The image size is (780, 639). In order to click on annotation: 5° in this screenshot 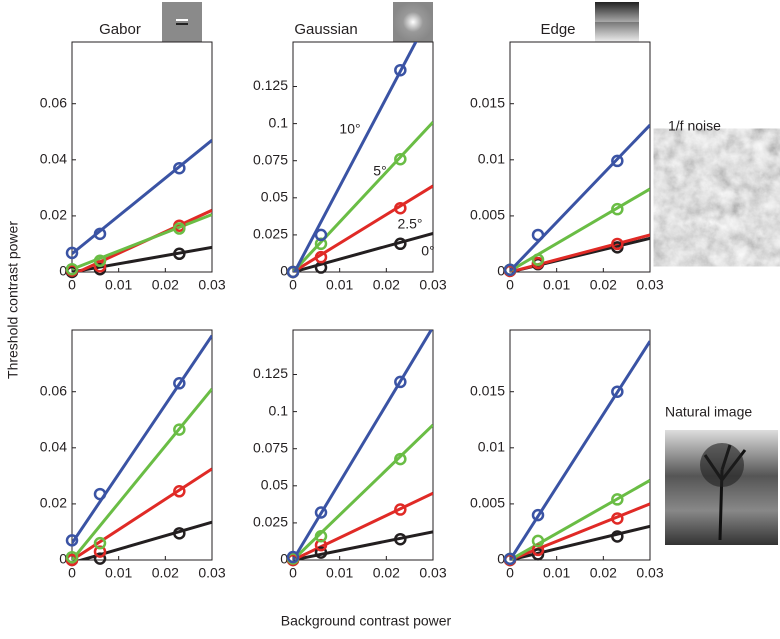, I will do `click(379, 171)`.